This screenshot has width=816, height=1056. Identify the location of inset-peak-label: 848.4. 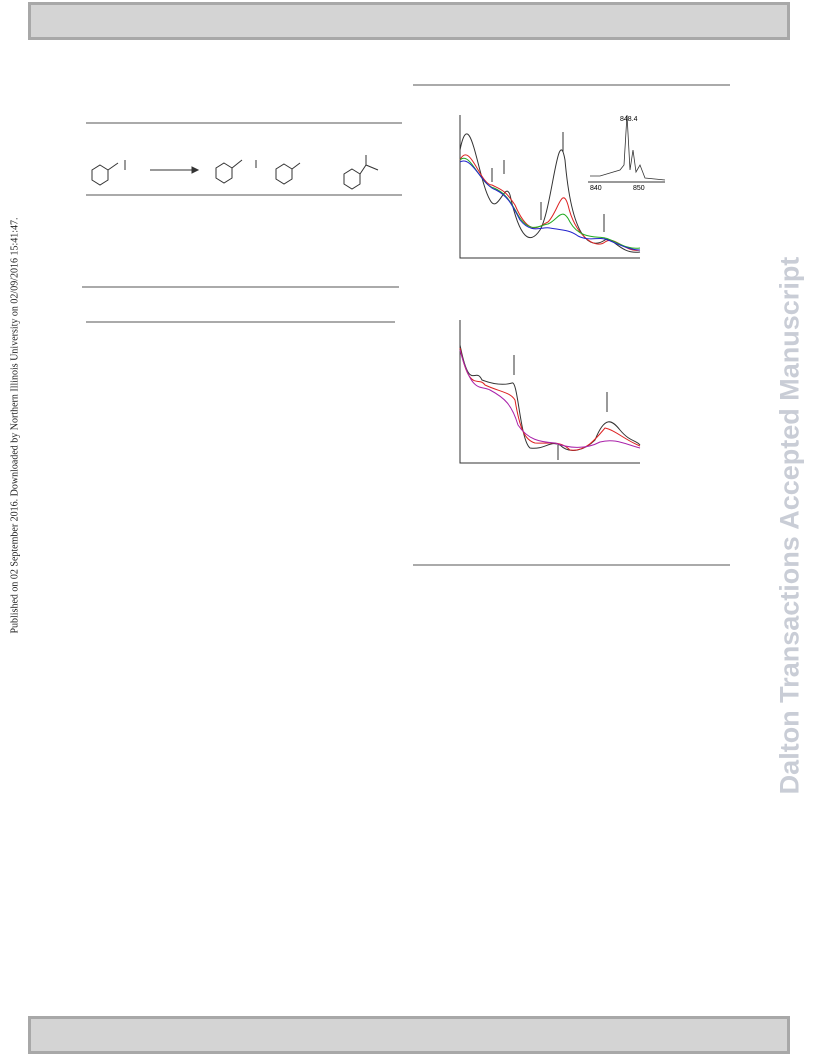
(629, 119).